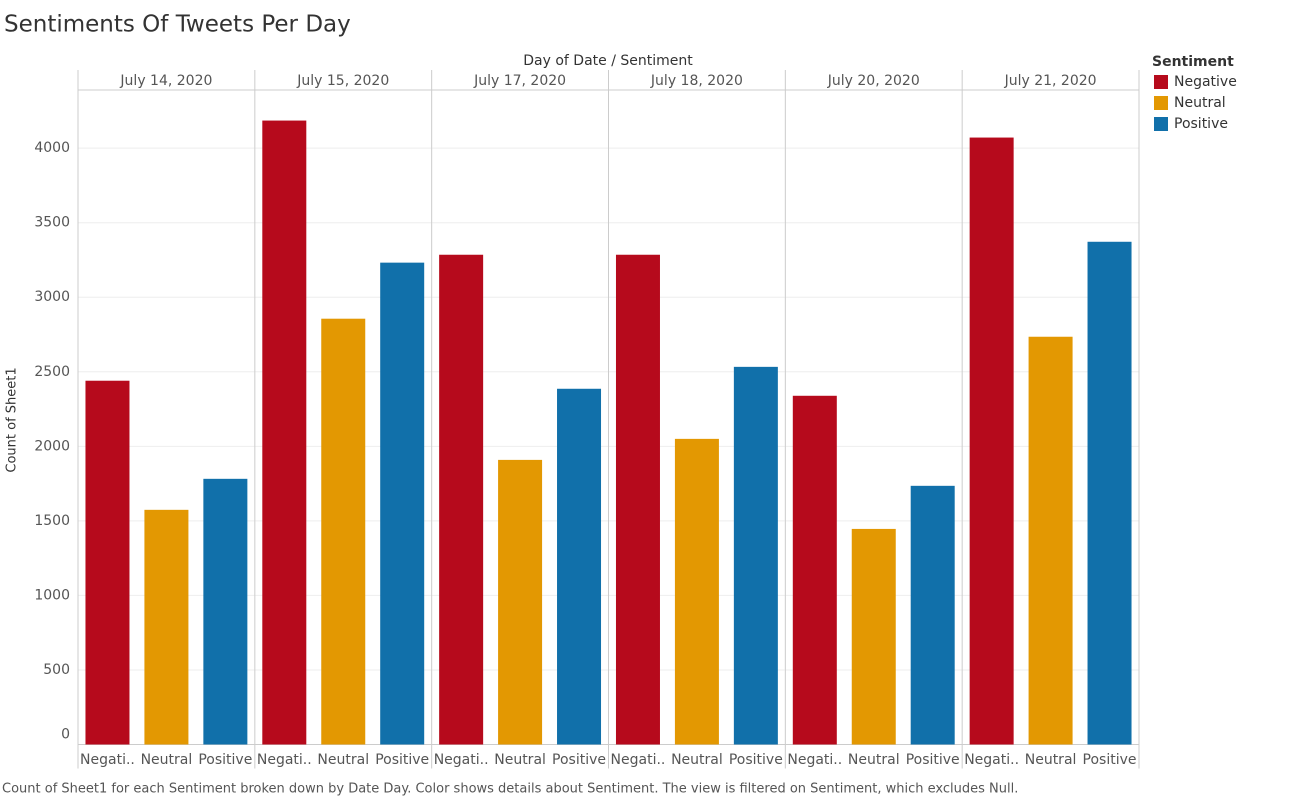  I want to click on date-header: July 14, 2020, so click(165, 81).